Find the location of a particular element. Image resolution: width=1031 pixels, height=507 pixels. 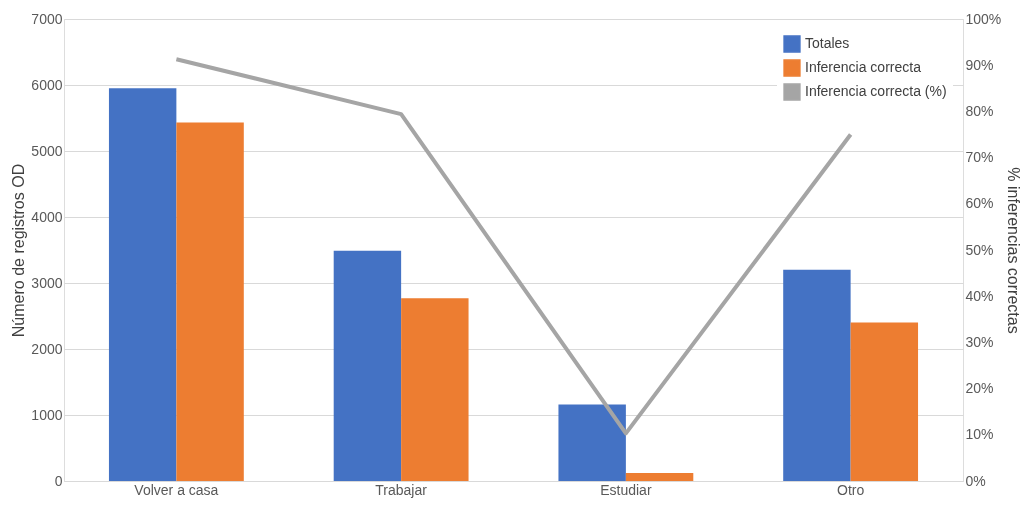

x-tick-label: Otro is located at coordinates (851, 489).